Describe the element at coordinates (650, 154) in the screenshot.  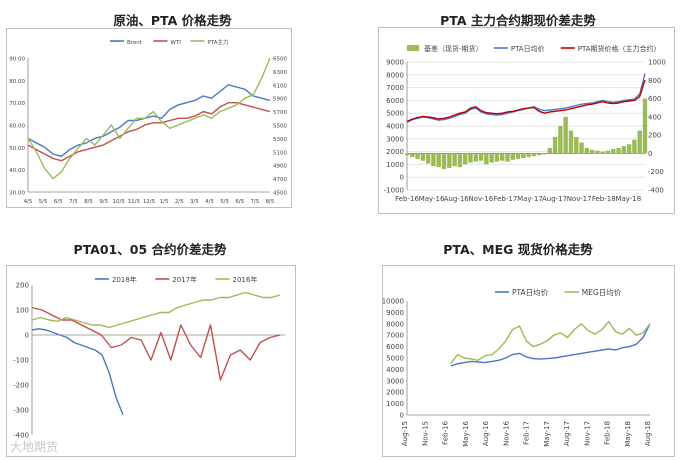
I see `y2-tick-label: 0` at that location.